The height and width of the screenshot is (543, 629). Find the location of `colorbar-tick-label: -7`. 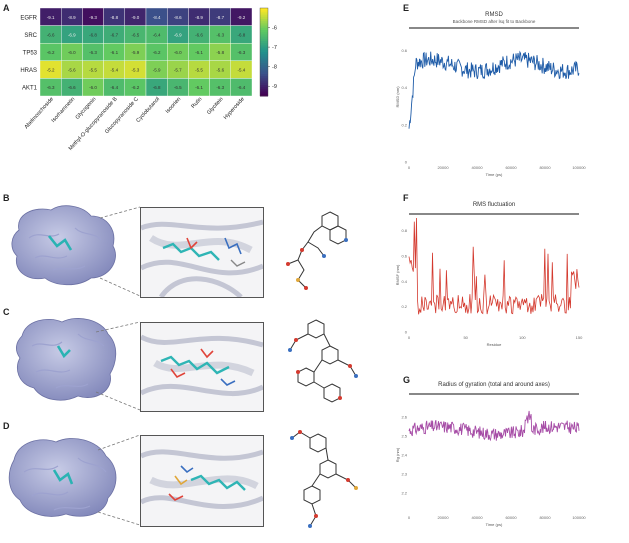

colorbar-tick-label: -7 is located at coordinates (274, 48).